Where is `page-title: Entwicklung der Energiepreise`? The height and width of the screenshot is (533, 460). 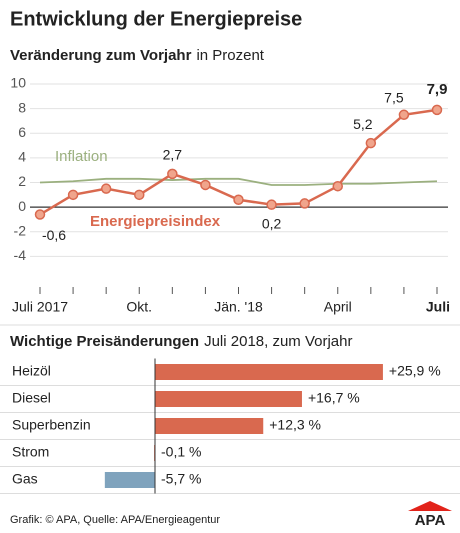 page-title: Entwicklung der Energiepreise is located at coordinates (156, 19).